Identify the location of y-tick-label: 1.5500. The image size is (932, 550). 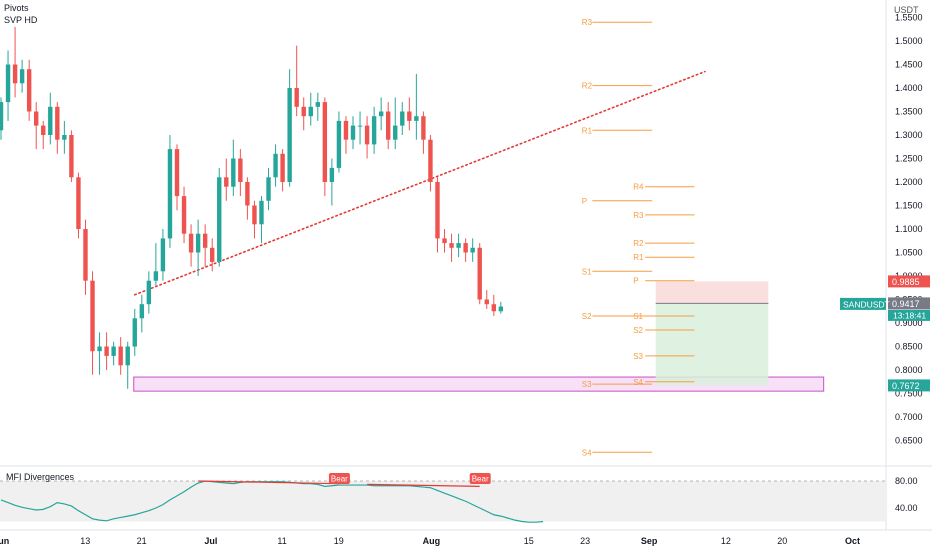
(909, 18).